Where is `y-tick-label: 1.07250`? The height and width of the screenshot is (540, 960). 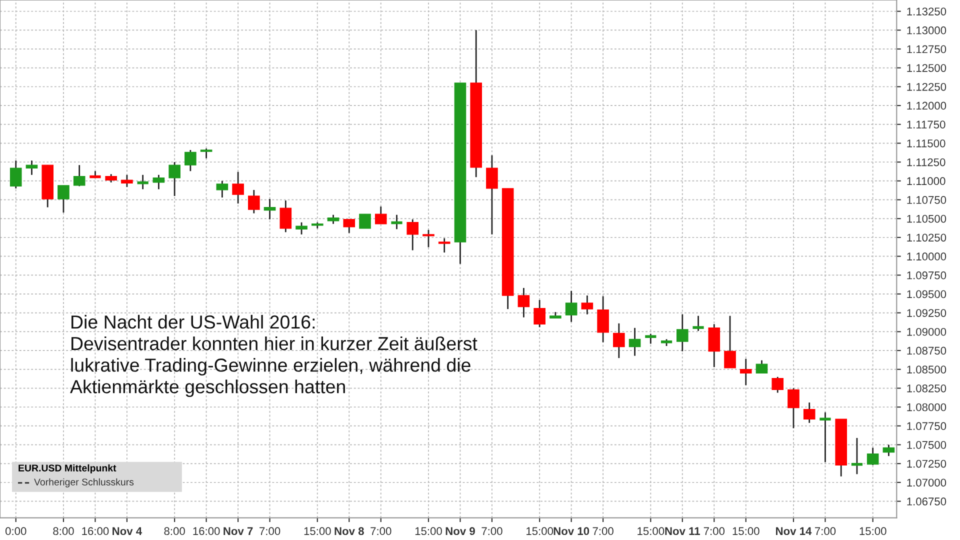 y-tick-label: 1.07250 is located at coordinates (926, 464).